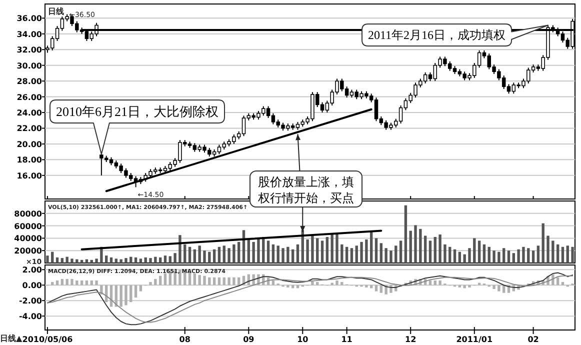 The image size is (581, 345). I want to click on y-tick-label: 20000, so click(28, 251).